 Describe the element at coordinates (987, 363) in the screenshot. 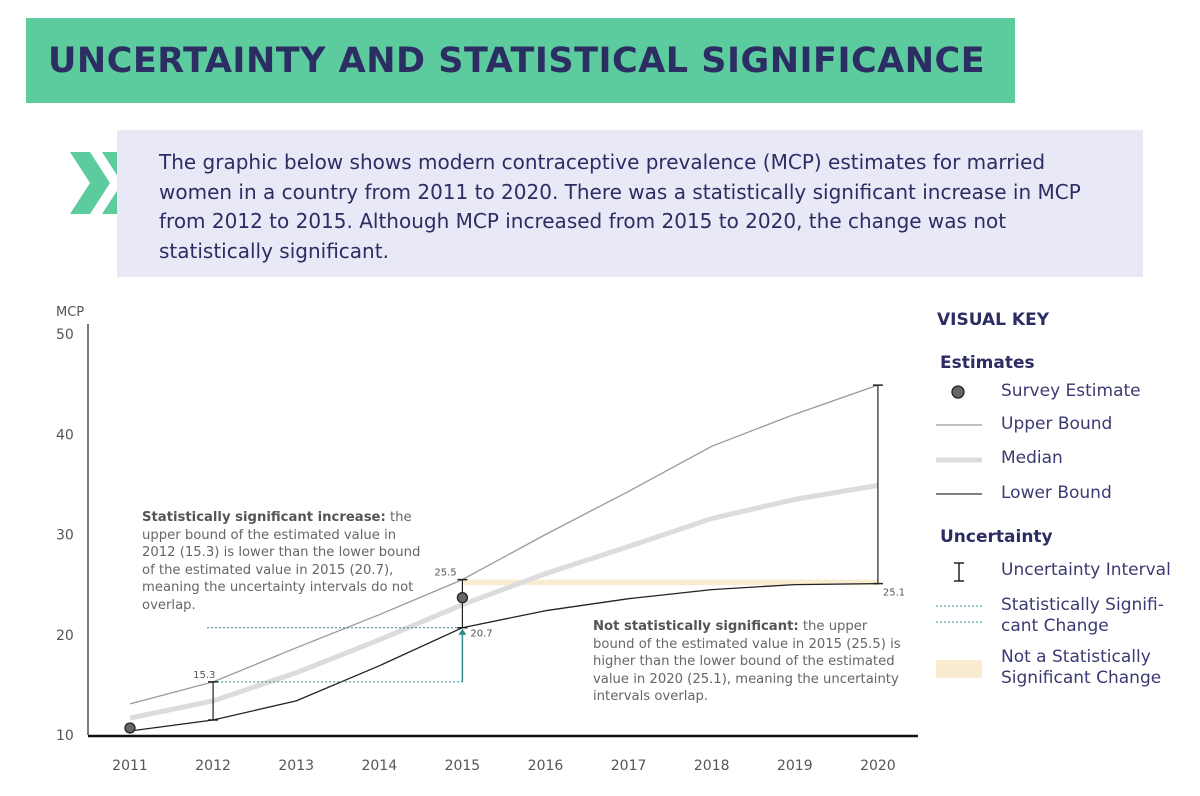

I see `estimates-heading: Estimates` at that location.